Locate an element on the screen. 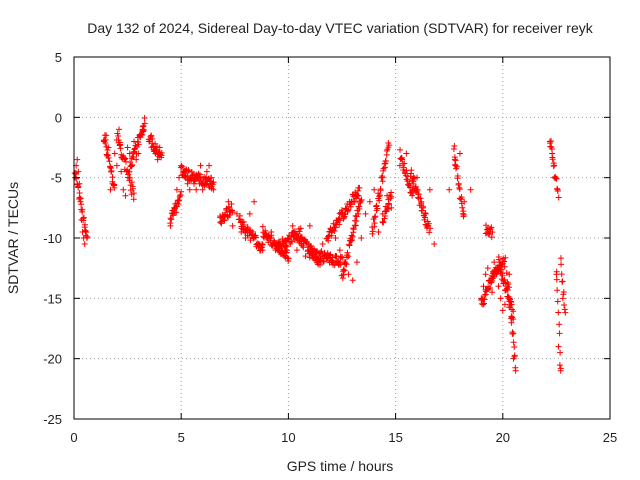 The height and width of the screenshot is (480, 640). y-tick-label: -20 is located at coordinates (52, 359).